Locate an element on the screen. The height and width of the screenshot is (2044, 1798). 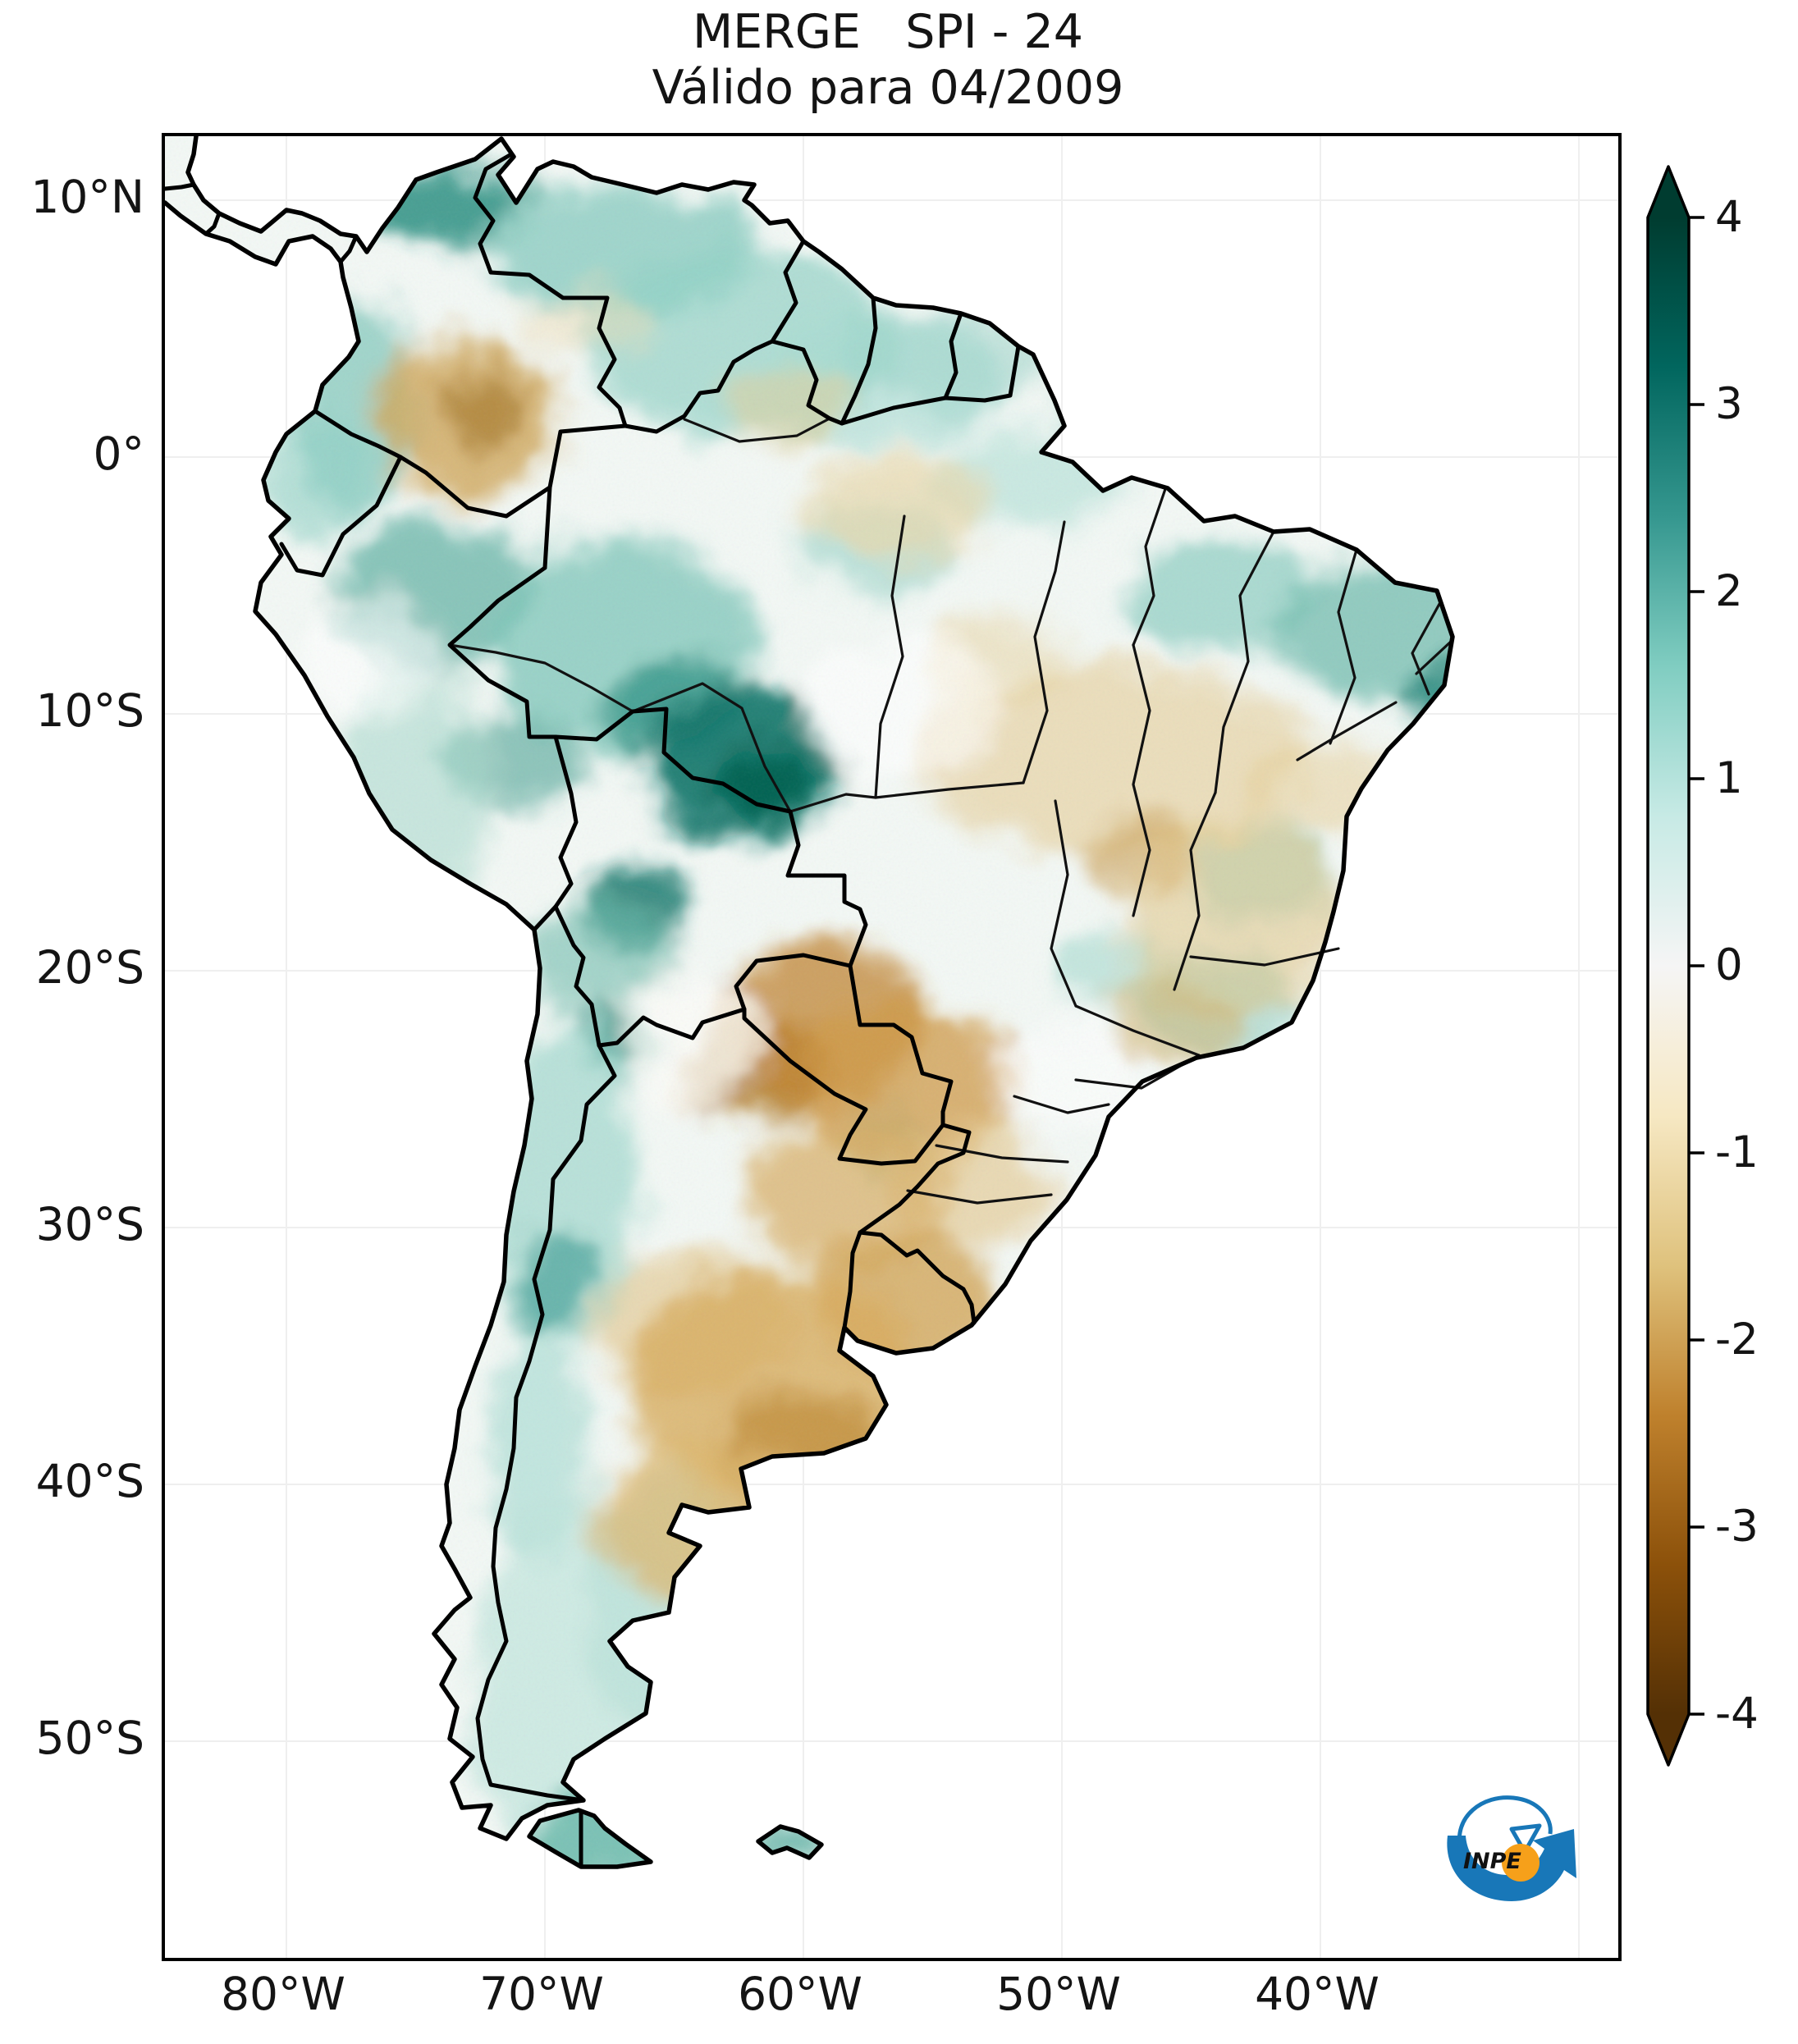
y-tick-label: 20°S is located at coordinates (89, 967).